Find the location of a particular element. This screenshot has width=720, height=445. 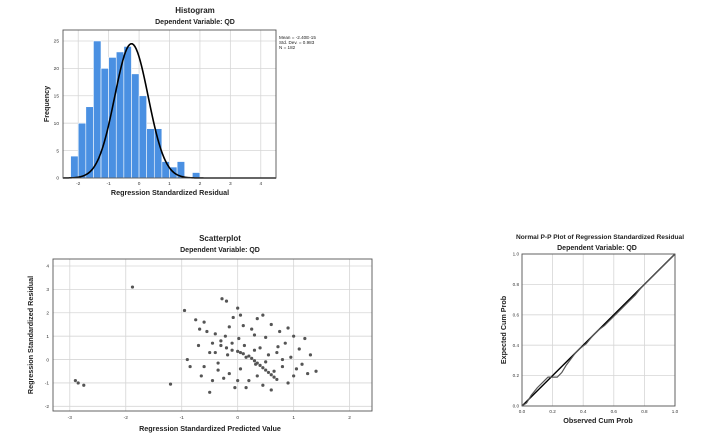

histogram-x-tick-label: 3 is located at coordinates (230, 184).